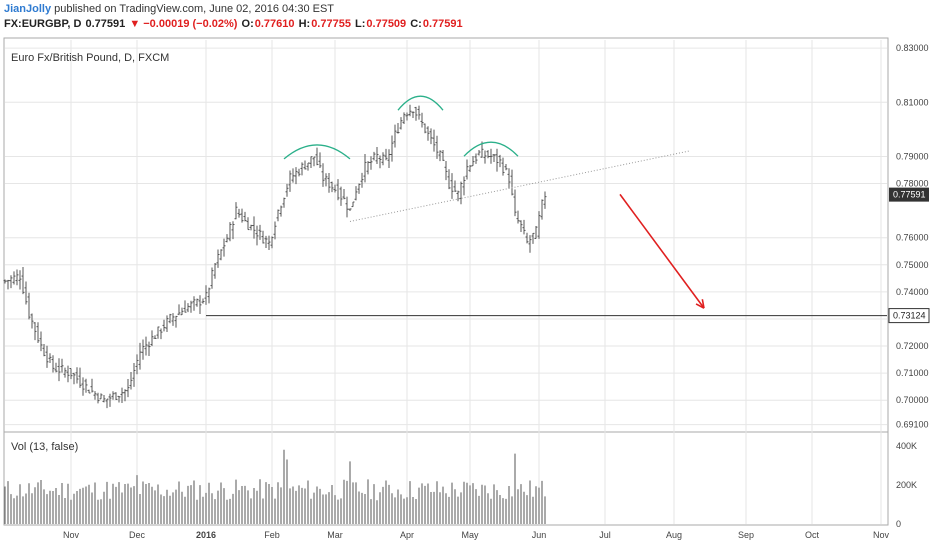  I want to click on time-tick-label: Jul, so click(605, 535).